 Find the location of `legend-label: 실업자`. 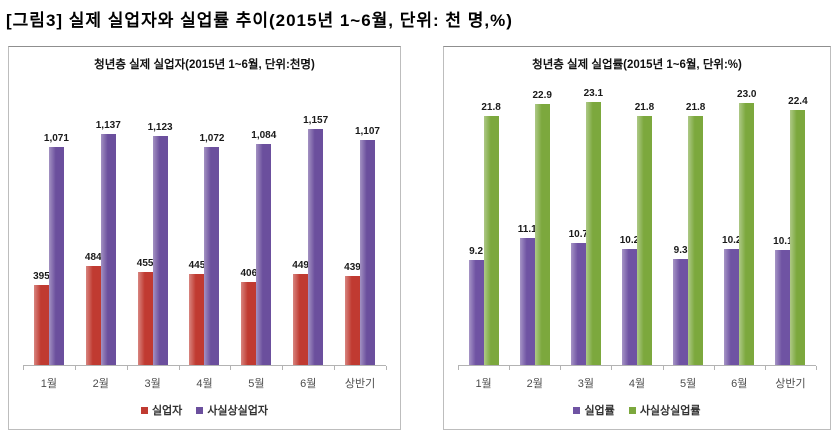

legend-label: 실업자 is located at coordinates (167, 411).